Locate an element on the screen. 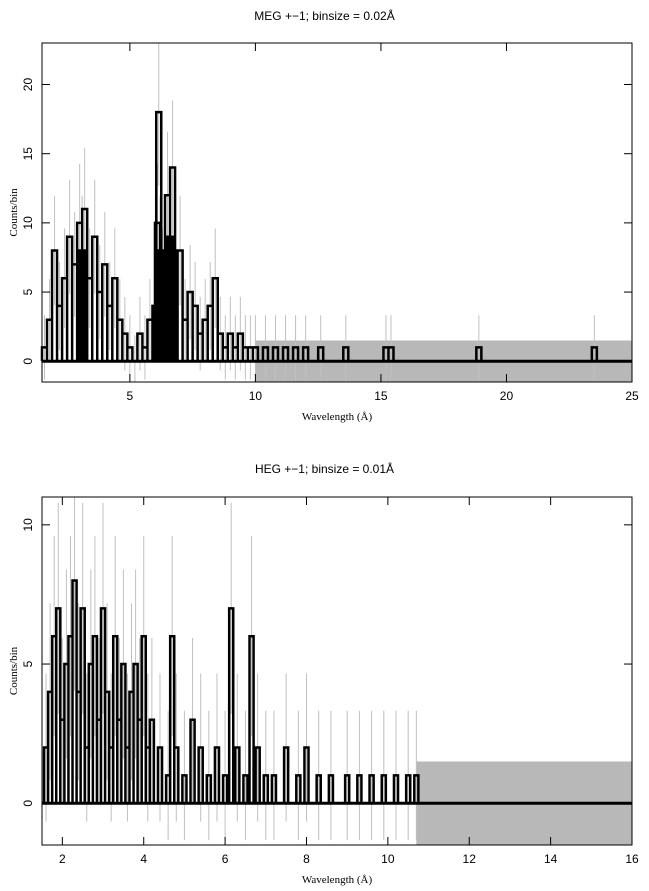 This screenshot has height=891, width=649. chart-2-x-tick-label: 12 is located at coordinates (470, 859).